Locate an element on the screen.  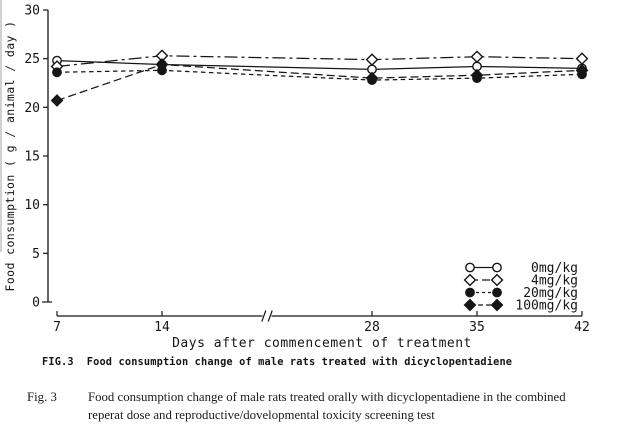
scan-artifact-line is located at coordinates (1, 126).